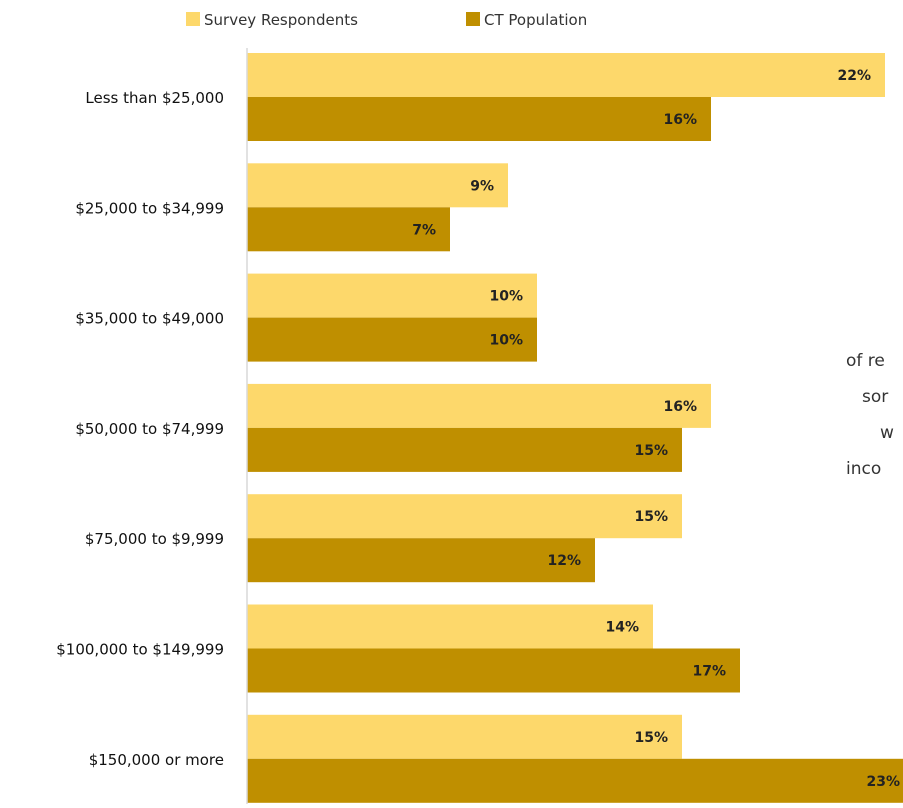 This screenshot has height=808, width=903. I want to click on category-label: $25,000 to $34,999, so click(149, 208).